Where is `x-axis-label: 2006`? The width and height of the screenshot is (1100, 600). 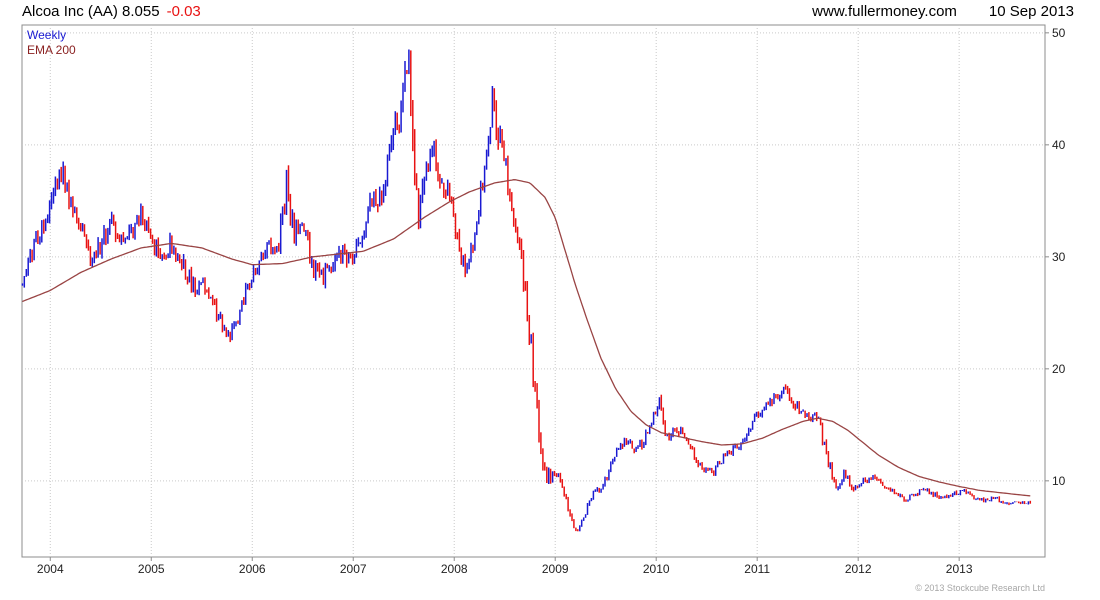
x-axis-label: 2006 is located at coordinates (252, 569).